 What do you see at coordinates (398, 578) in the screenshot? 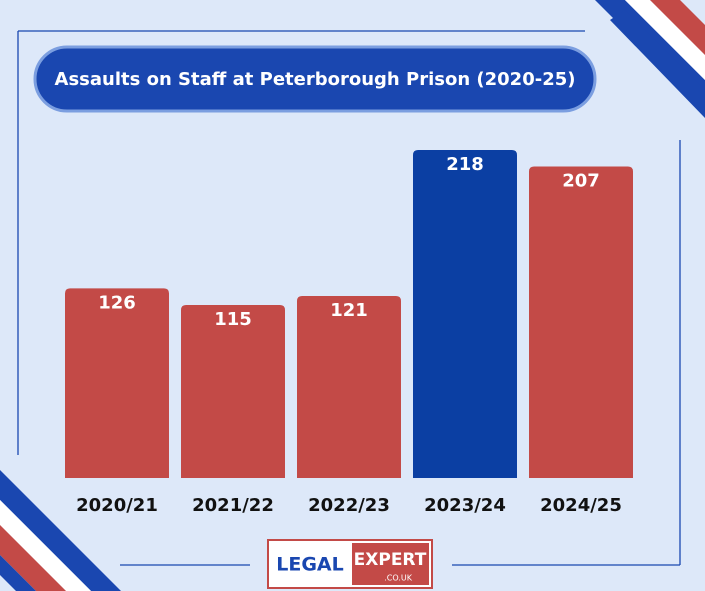
I see `logo-domain: .CO.UK` at bounding box center [398, 578].